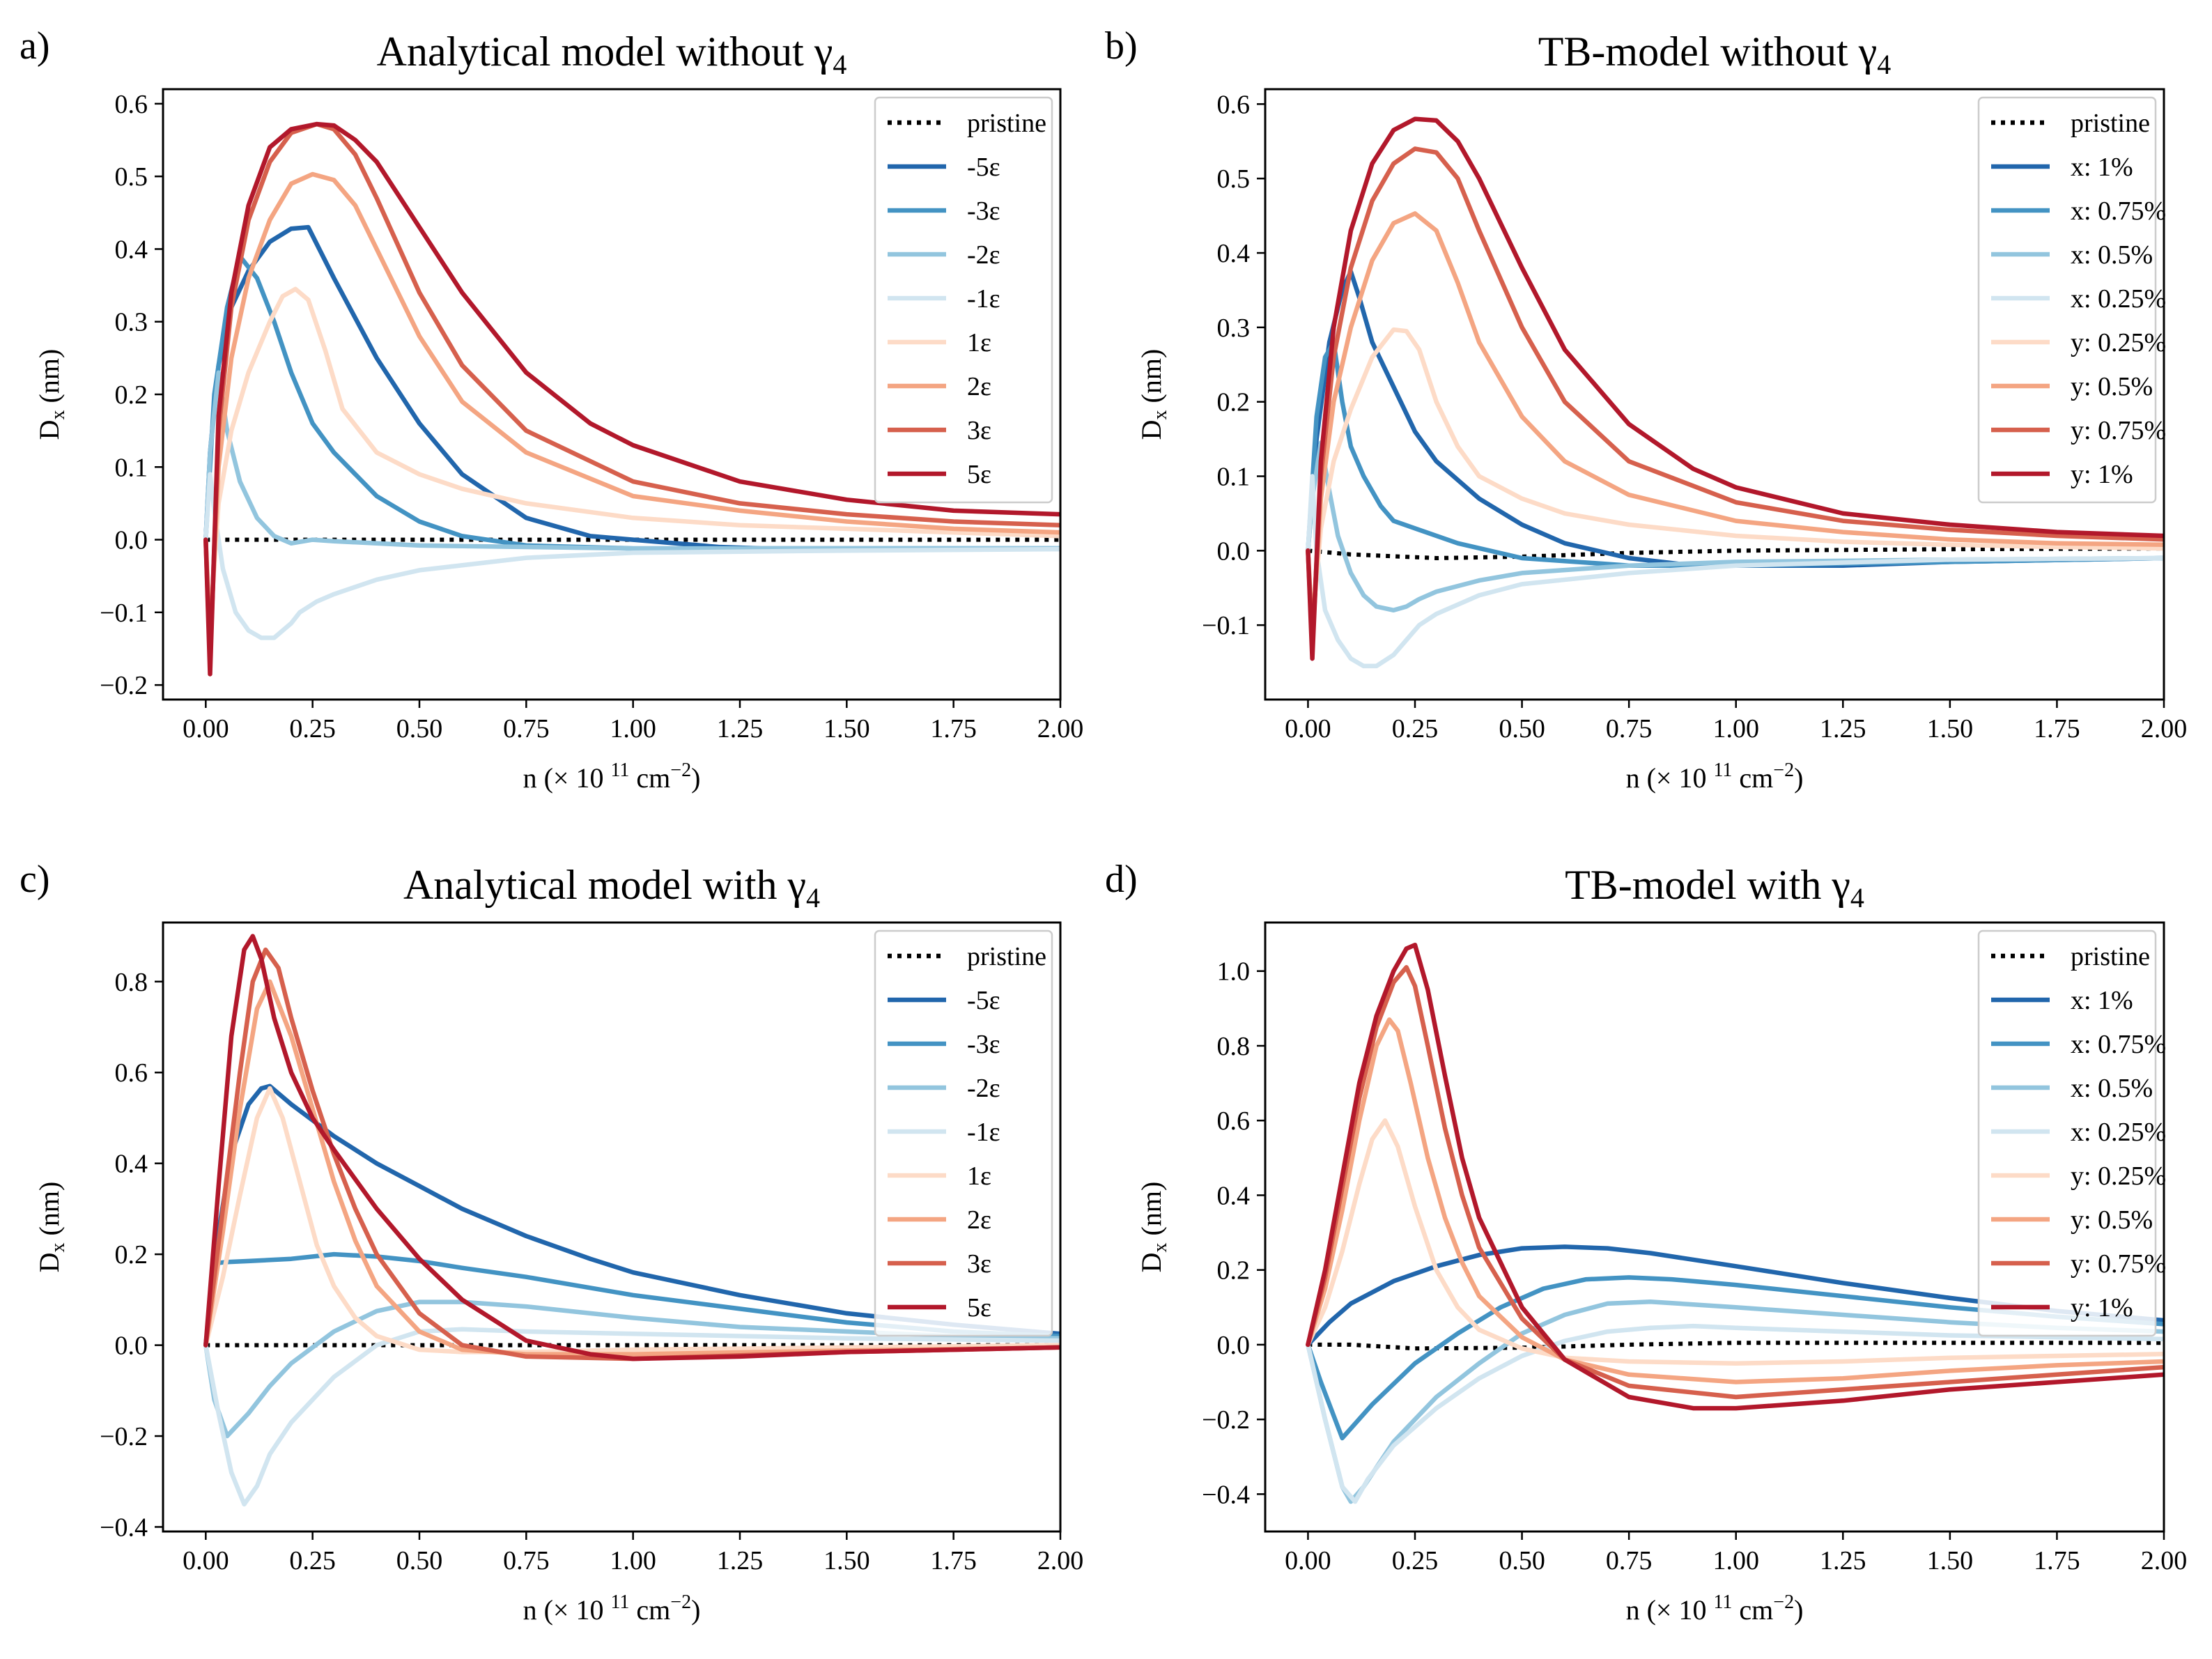 The height and width of the screenshot is (1659, 2212). Describe the element at coordinates (2112, 1088) in the screenshot. I see `legend-label: x: 0.5%` at that location.